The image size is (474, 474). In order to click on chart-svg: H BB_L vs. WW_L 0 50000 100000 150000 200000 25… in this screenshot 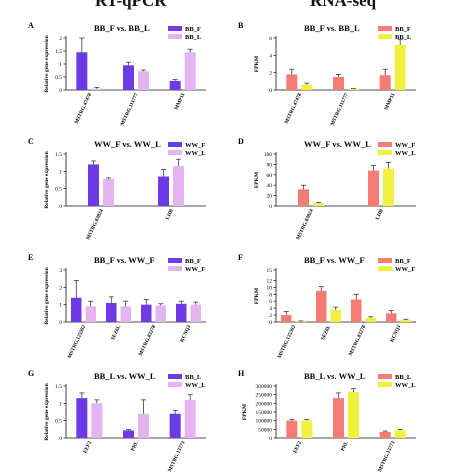, I will do `click(327, 421)`.